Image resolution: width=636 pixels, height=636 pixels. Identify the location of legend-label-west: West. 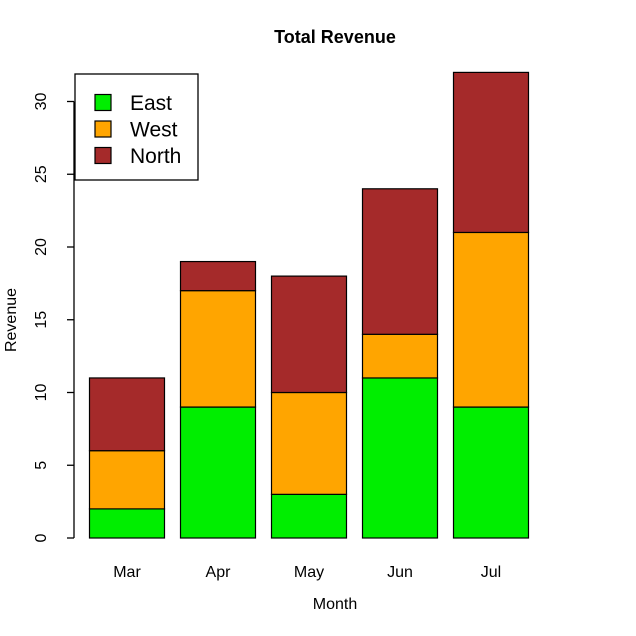
(154, 130).